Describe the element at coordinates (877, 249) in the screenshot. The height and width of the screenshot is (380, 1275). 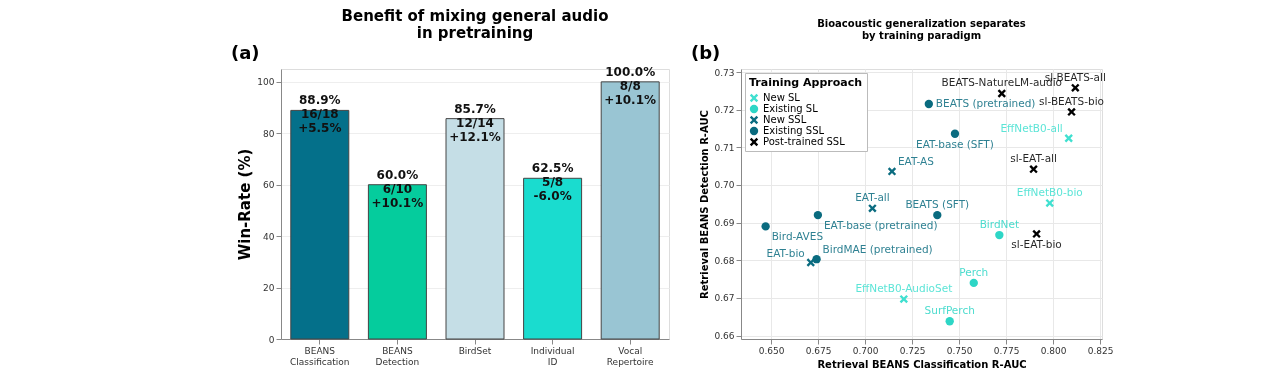
I see `annotation: BirdMAE (pretrained)` at that location.